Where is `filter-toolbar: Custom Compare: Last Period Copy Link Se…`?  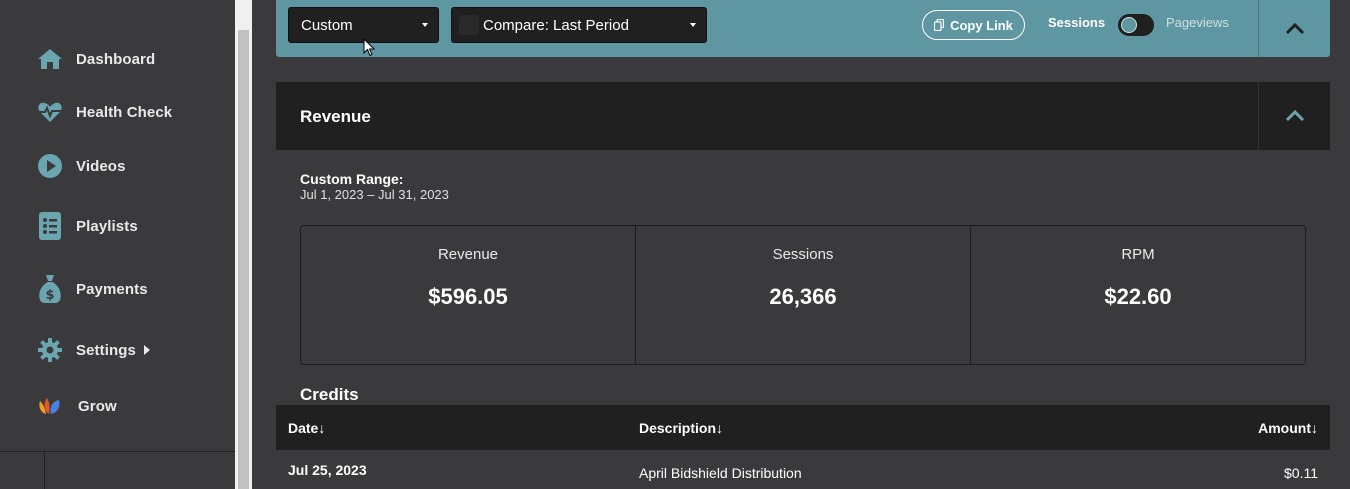 filter-toolbar: Custom Compare: Last Period Copy Link Se… is located at coordinates (803, 28).